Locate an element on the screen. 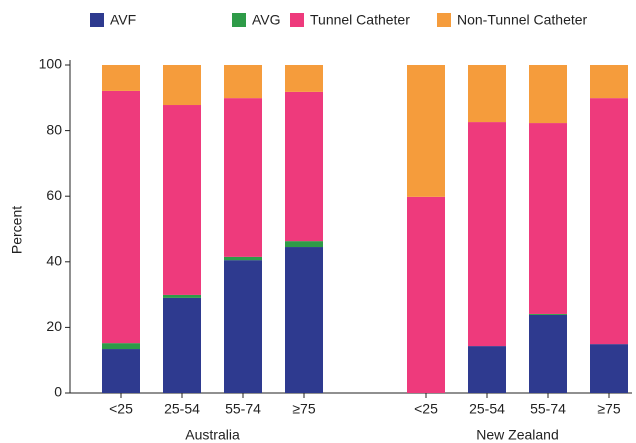 This screenshot has width=636, height=443. group-label: New Zealand is located at coordinates (517, 435).